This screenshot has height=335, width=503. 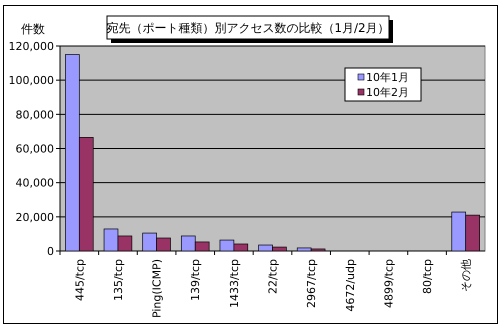 What do you see at coordinates (389, 283) in the screenshot?
I see `x-tick-label: 4899/tcp` at bounding box center [389, 283].